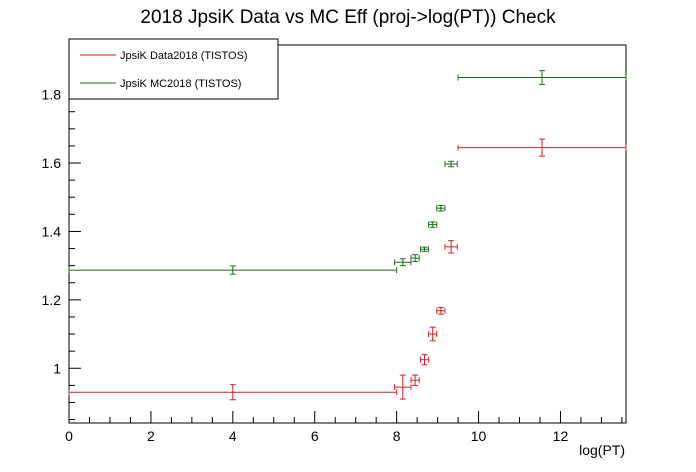 The width and height of the screenshot is (696, 472). I want to click on x-axis-label: log(PT), so click(602, 450).